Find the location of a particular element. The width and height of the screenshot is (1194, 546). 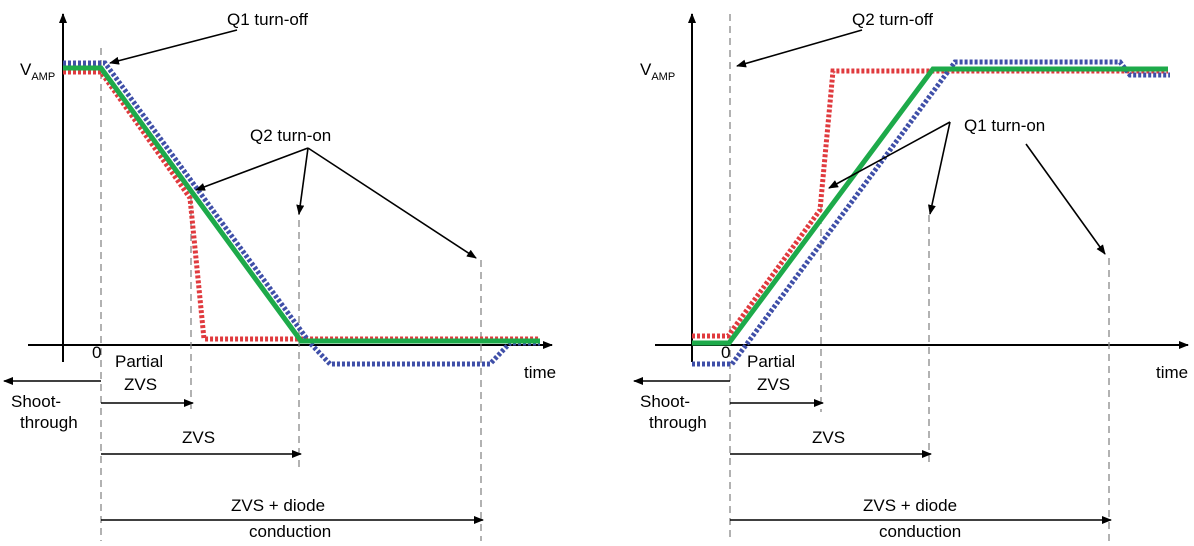

right-q2-turnoff-label: Q2 turn-off is located at coordinates (892, 19).